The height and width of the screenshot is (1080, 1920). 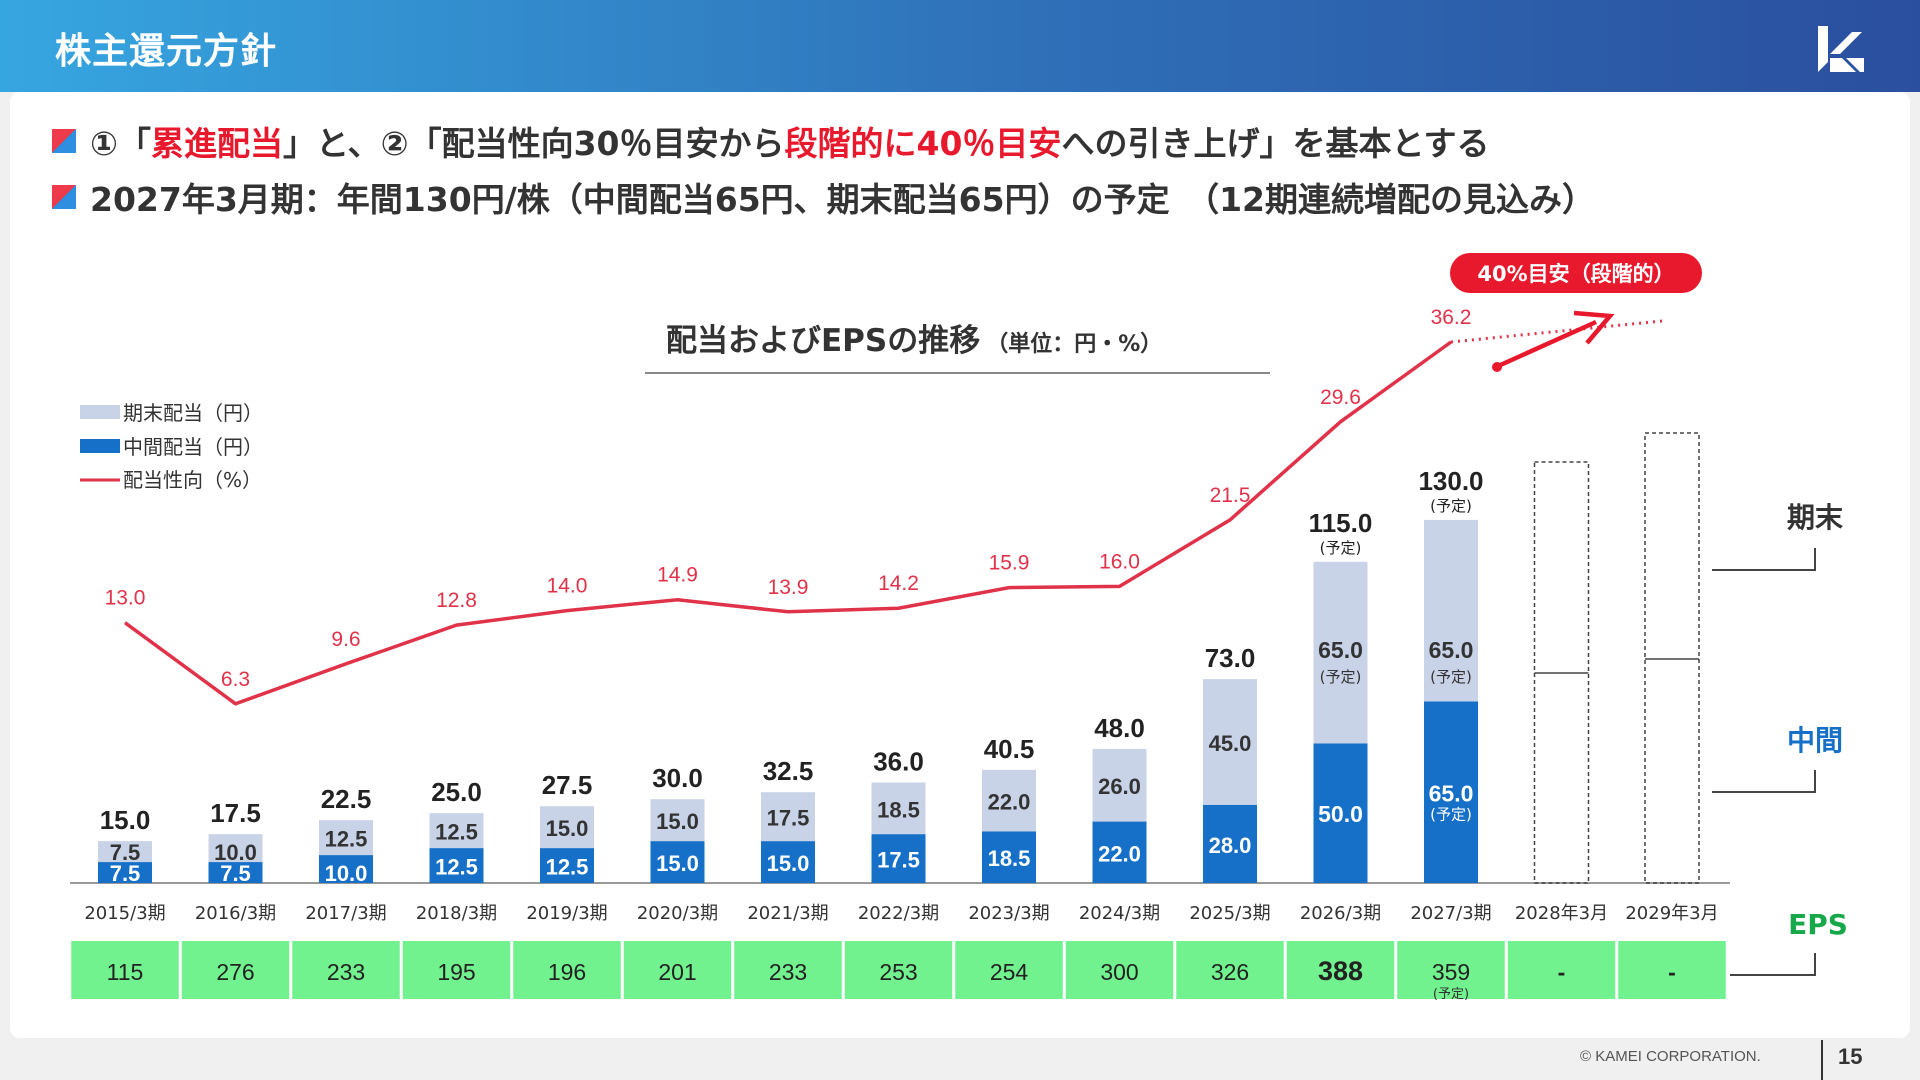 What do you see at coordinates (456, 792) in the screenshot?
I see `label-total: 25.0` at bounding box center [456, 792].